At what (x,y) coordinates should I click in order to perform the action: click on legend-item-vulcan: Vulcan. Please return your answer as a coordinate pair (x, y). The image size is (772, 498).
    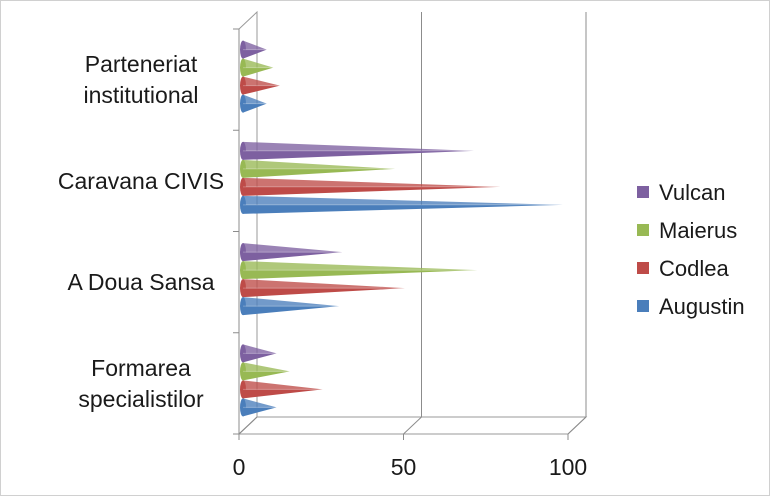
    Looking at the image, I should click on (681, 192).